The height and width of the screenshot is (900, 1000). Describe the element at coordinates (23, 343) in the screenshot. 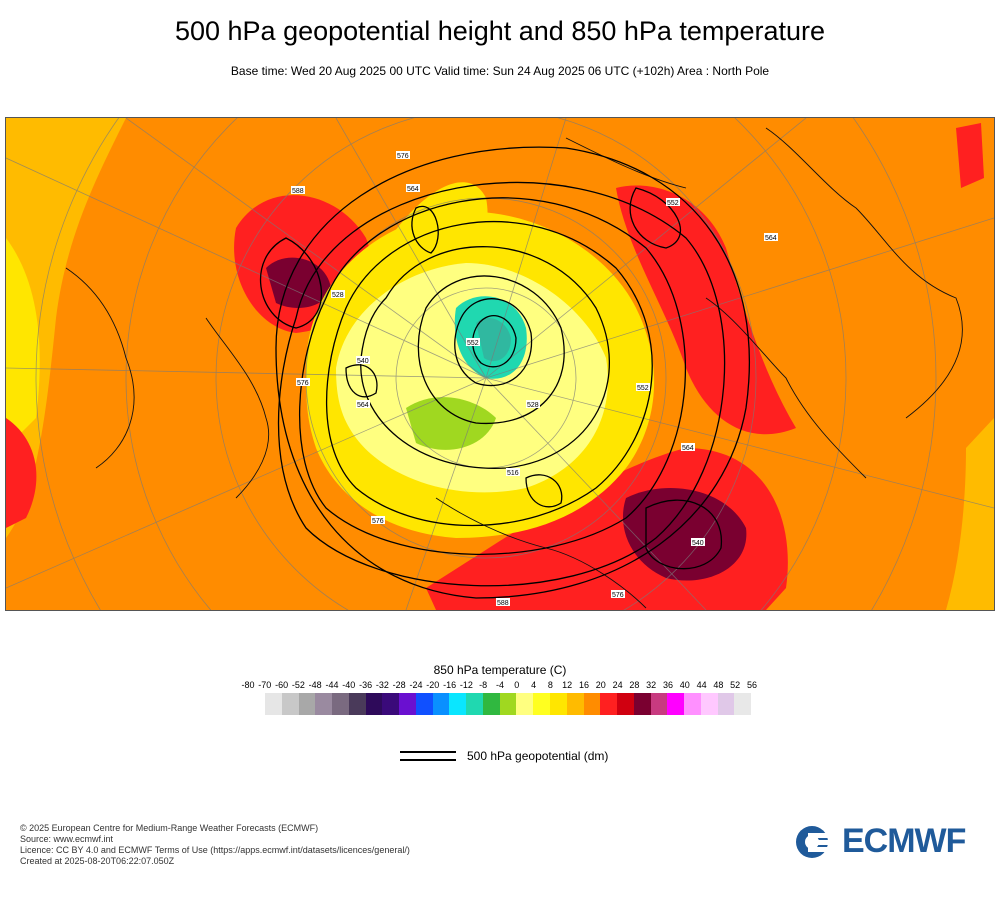

I see `temperature-band-west-inner` at that location.